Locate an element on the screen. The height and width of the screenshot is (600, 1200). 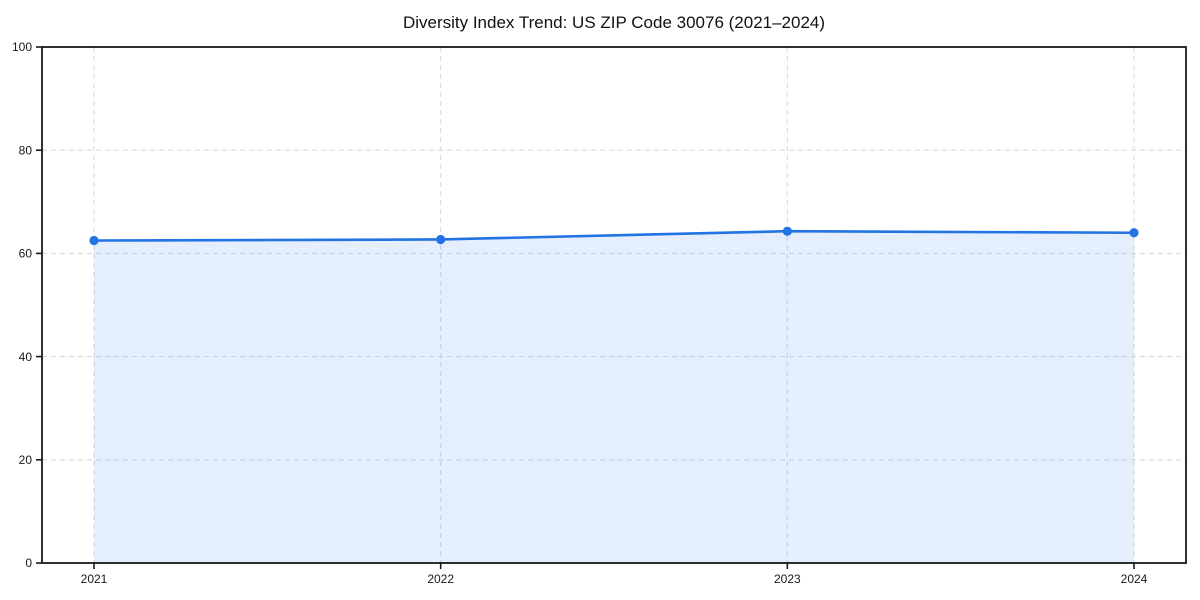
y-tick-label: 20 is located at coordinates (26, 460).